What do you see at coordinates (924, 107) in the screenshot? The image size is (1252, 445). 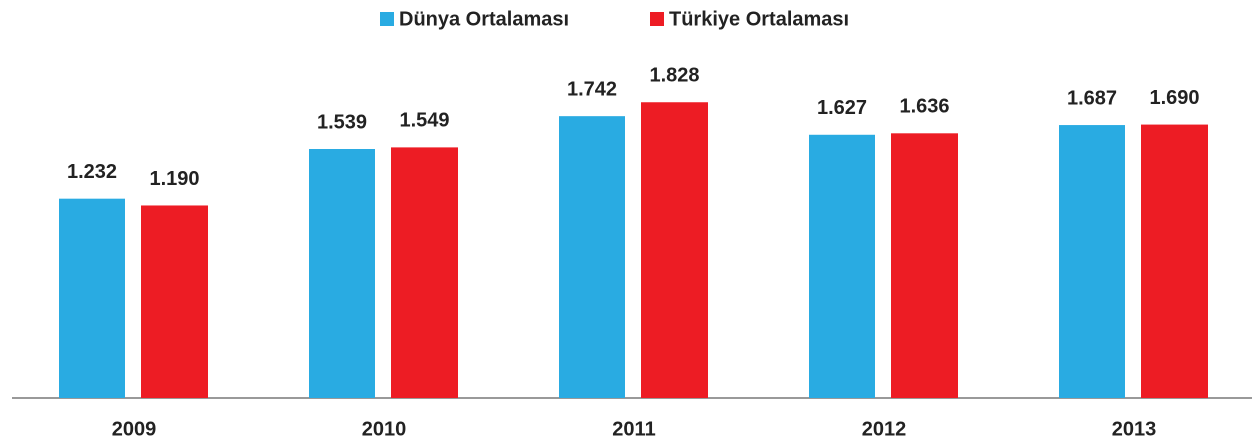 I see `data-label: 1.636` at bounding box center [924, 107].